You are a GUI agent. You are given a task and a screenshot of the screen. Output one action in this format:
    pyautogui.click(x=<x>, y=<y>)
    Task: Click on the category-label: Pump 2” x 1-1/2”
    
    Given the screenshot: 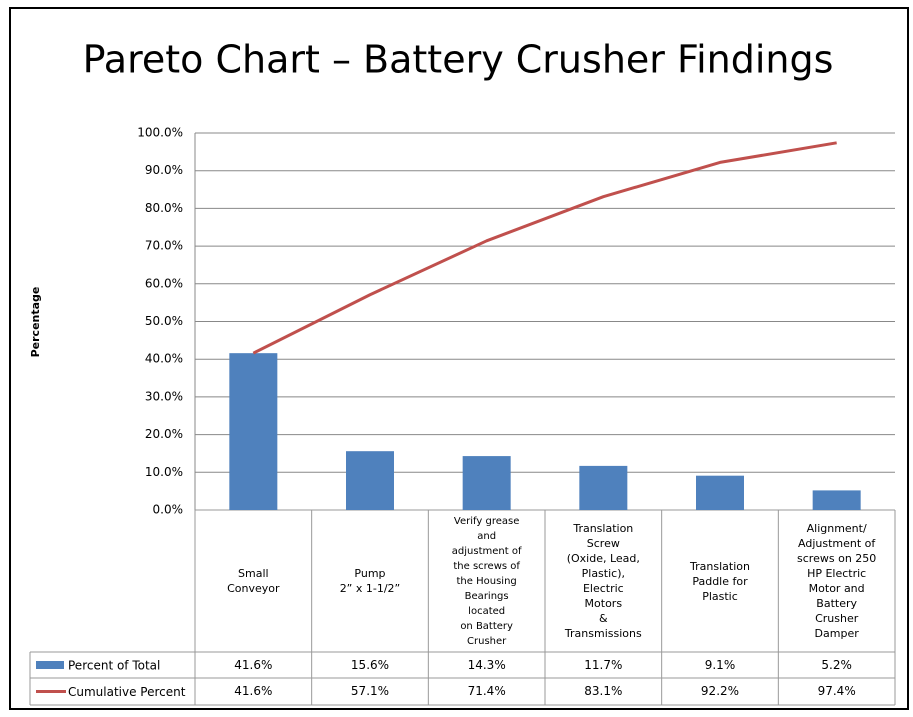 What is the action you would take?
    pyautogui.click(x=370, y=581)
    